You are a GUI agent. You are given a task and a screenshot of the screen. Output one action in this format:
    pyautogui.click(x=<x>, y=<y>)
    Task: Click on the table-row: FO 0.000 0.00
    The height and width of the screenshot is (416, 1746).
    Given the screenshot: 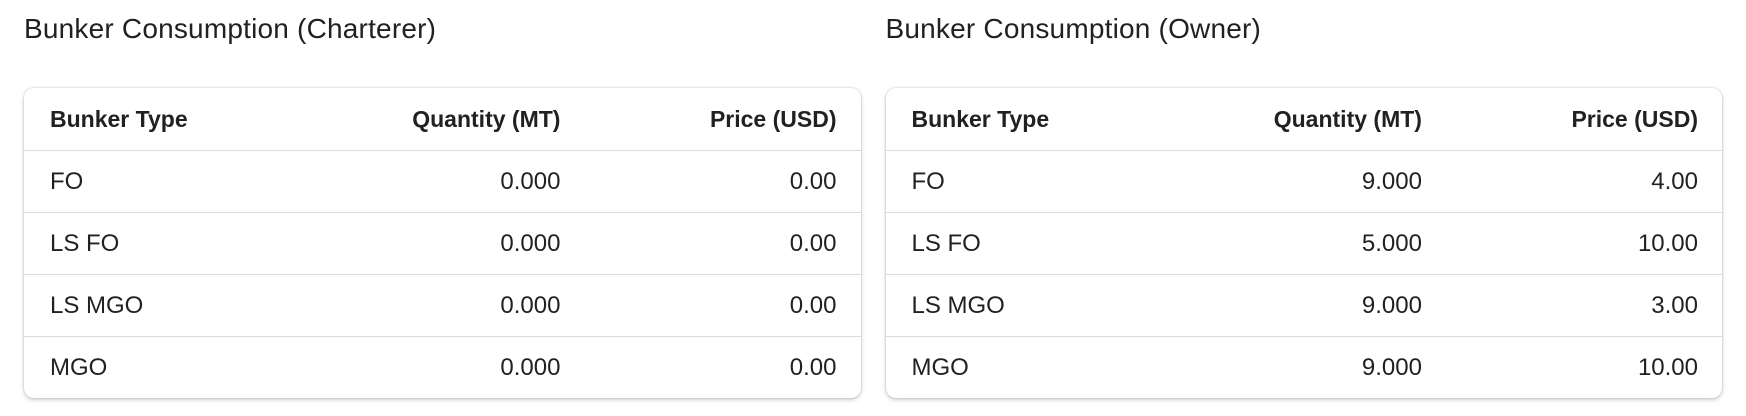 What is the action you would take?
    pyautogui.click(x=442, y=181)
    